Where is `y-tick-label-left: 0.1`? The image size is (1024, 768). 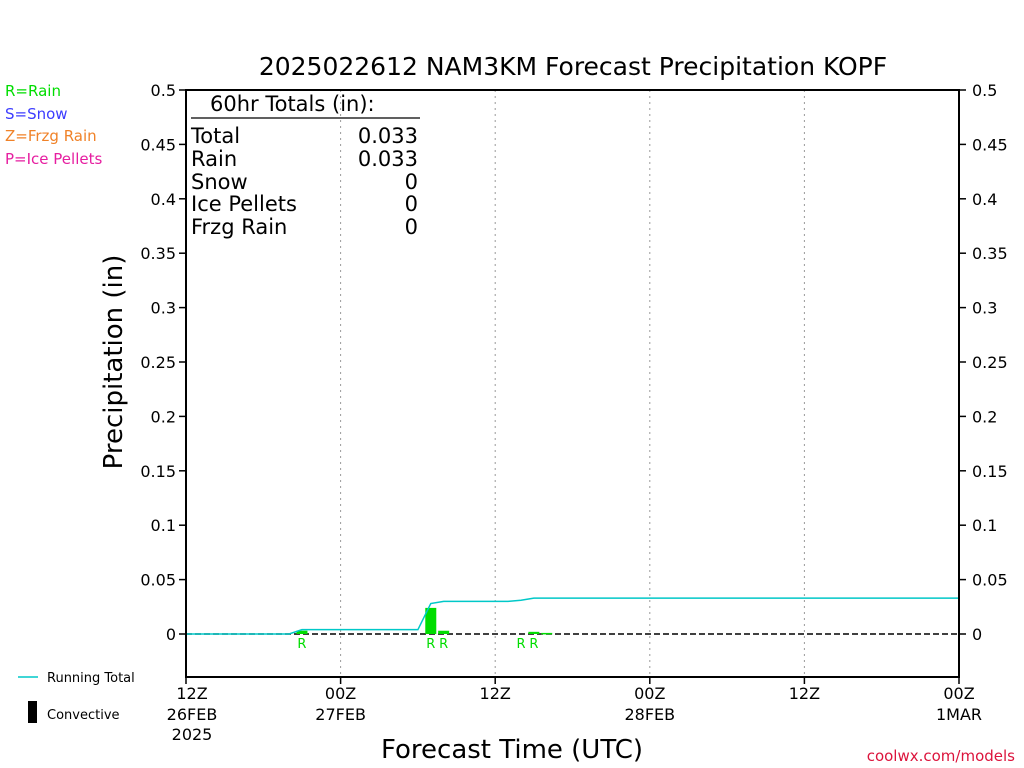 y-tick-label-left: 0.1 is located at coordinates (163, 525).